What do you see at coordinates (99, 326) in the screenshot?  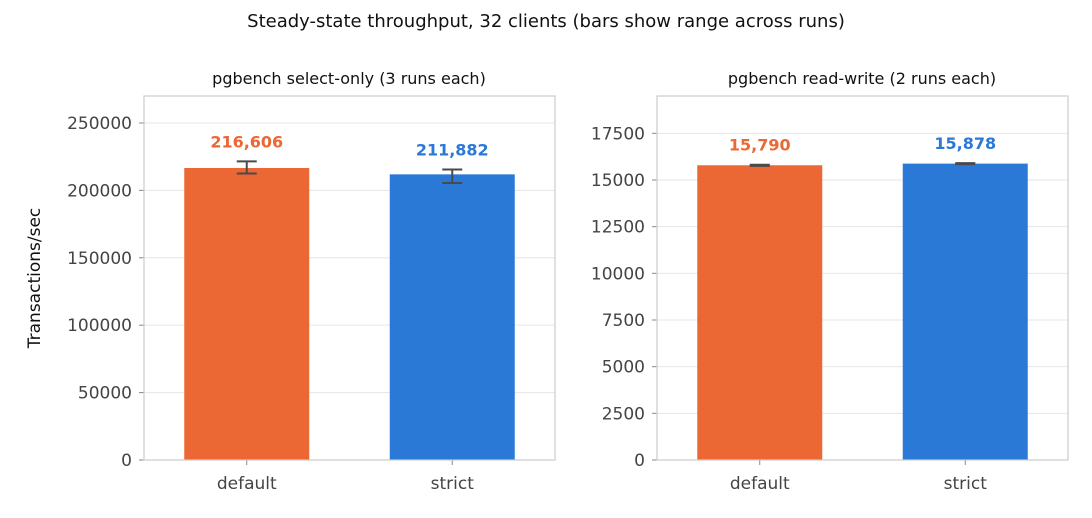 I see `y-tick-label: 100000` at bounding box center [99, 326].